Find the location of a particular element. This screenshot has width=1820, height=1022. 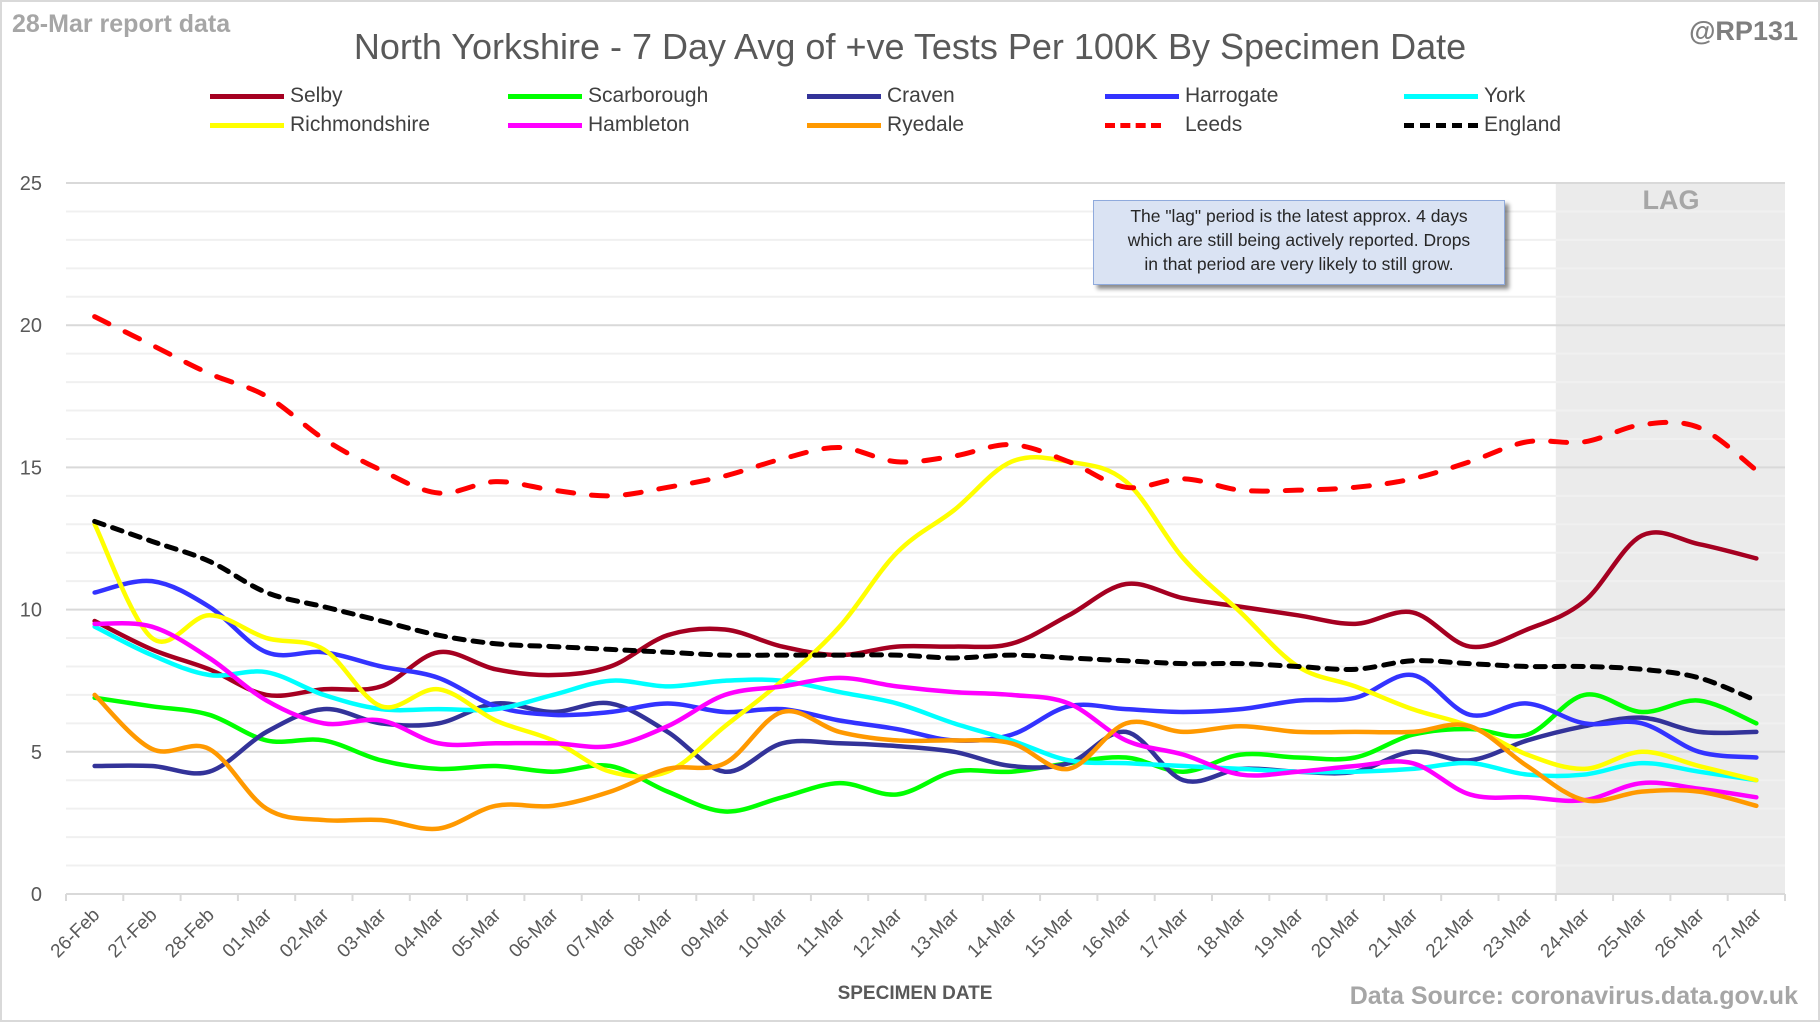

series-line-york is located at coordinates (925, 703).